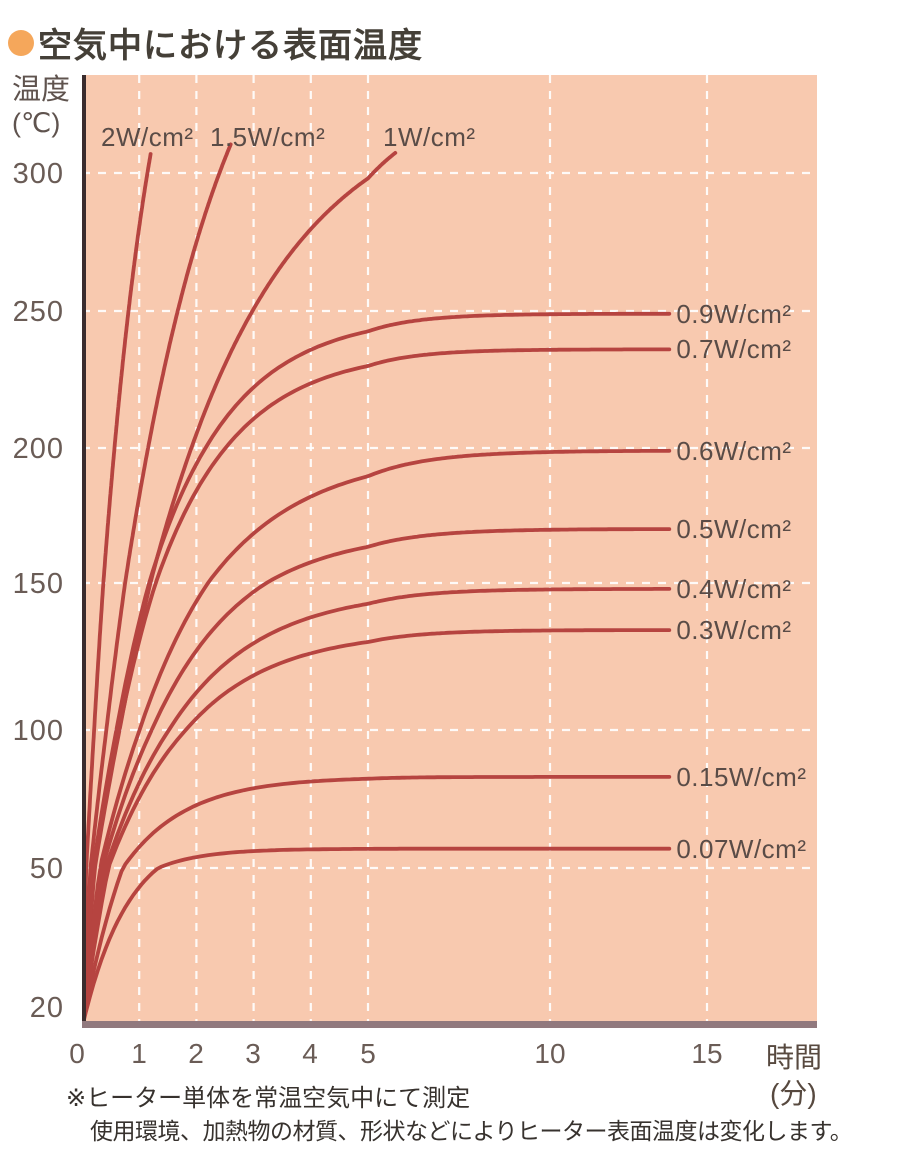  I want to click on y-tick-50: 50, so click(46, 869).